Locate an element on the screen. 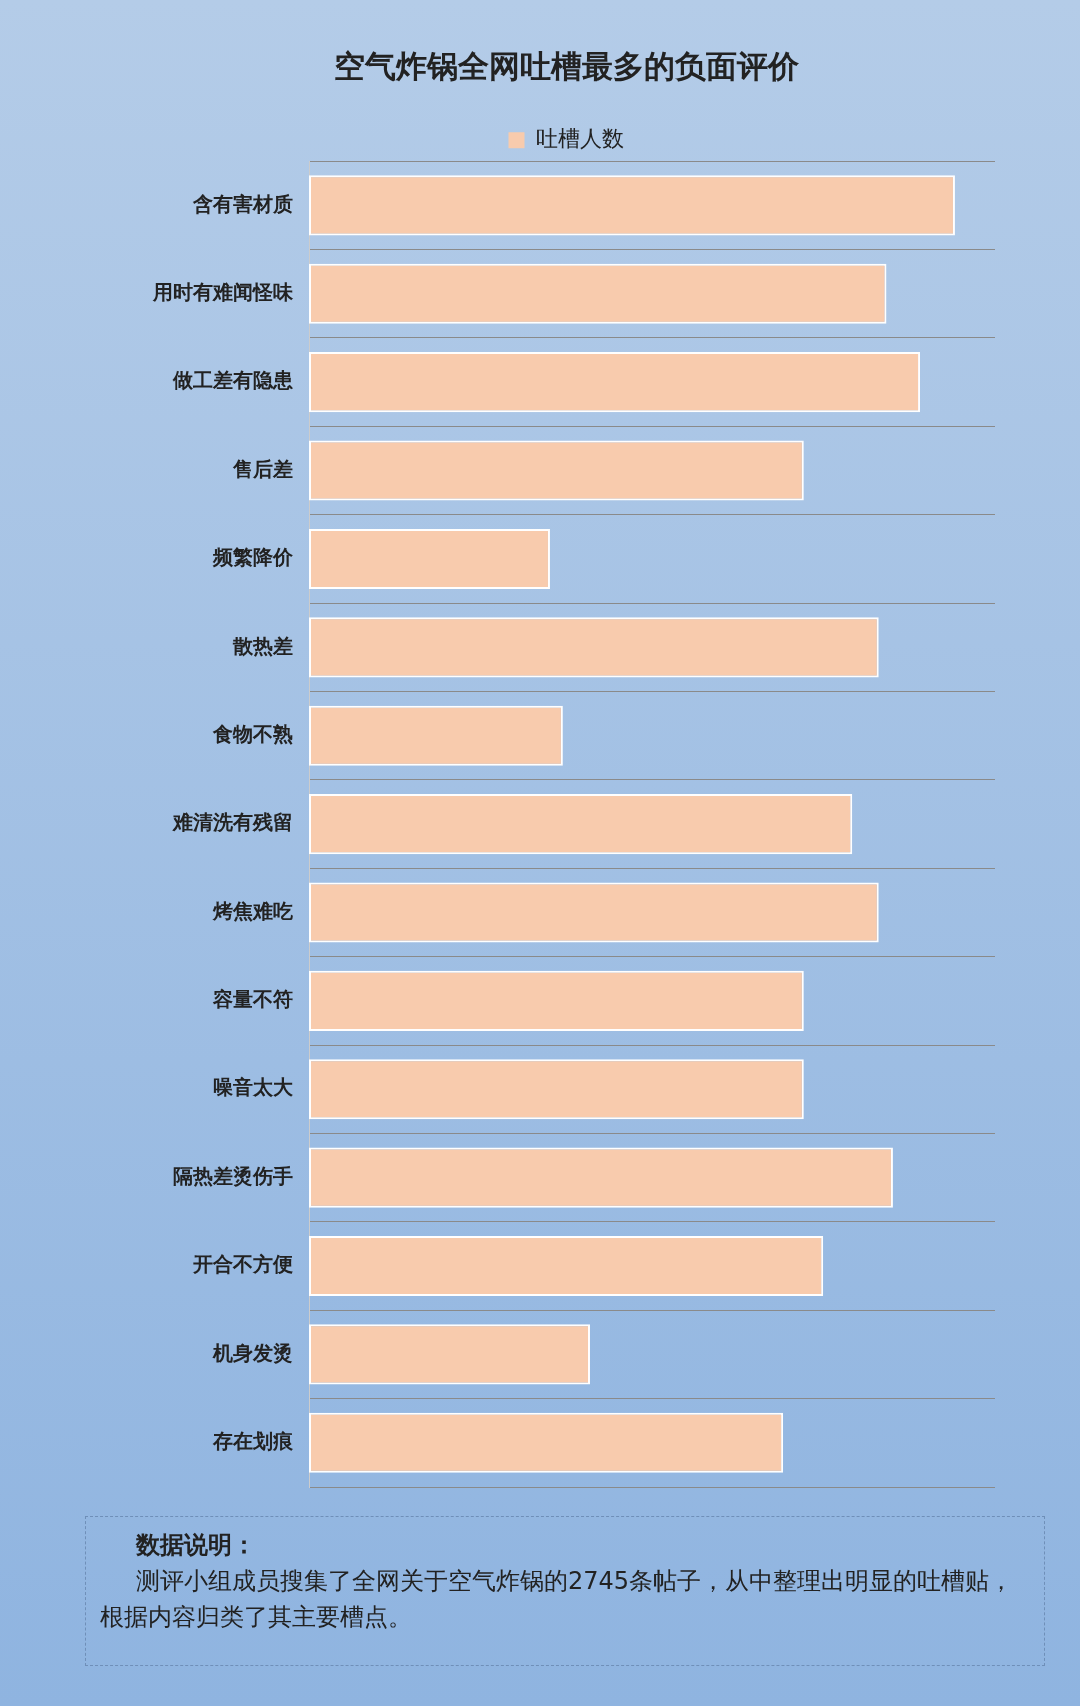 The height and width of the screenshot is (1706, 1080). y-tick-label: 容量不符 is located at coordinates (252, 999).